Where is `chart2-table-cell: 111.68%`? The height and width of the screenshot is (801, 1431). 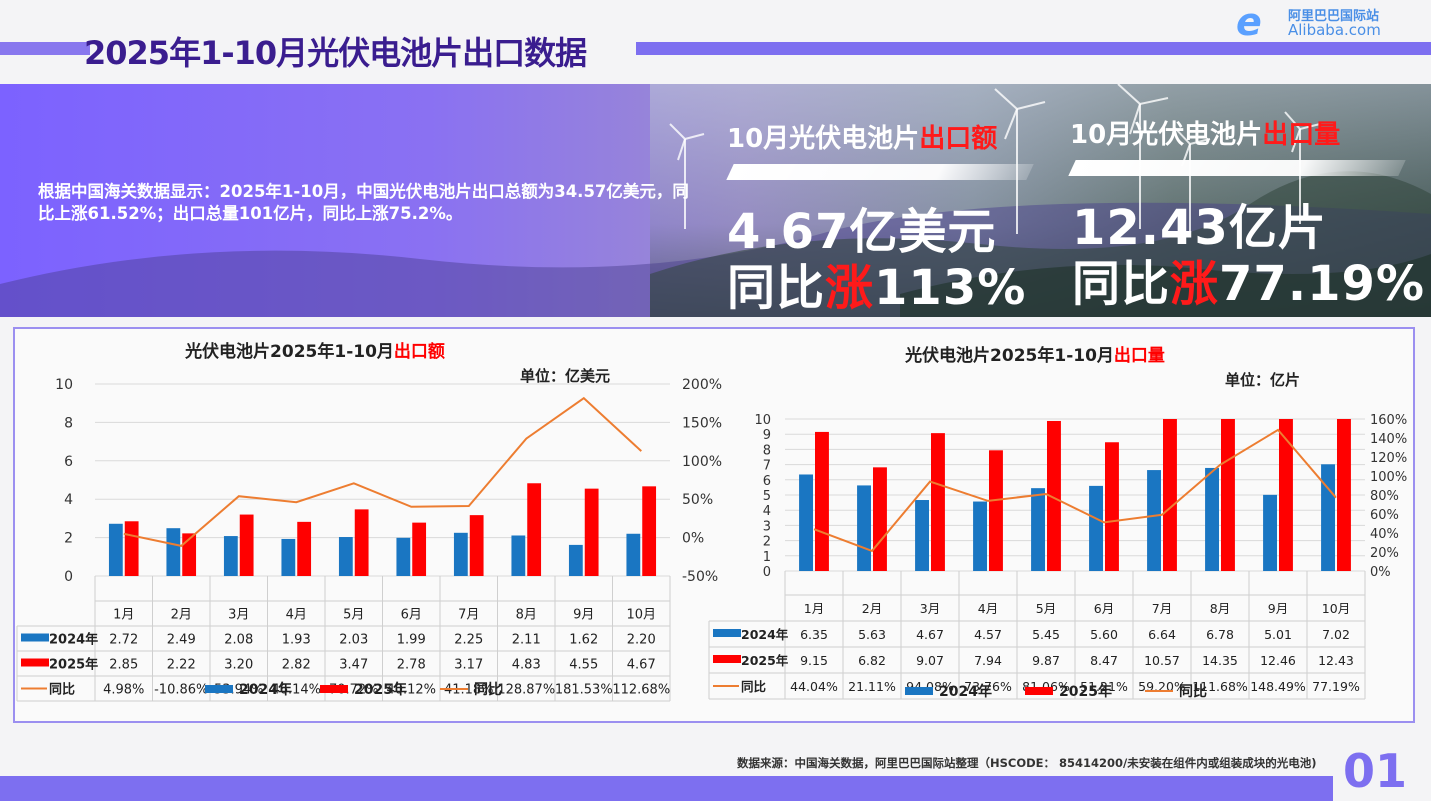 chart2-table-cell: 111.68% is located at coordinates (1220, 686).